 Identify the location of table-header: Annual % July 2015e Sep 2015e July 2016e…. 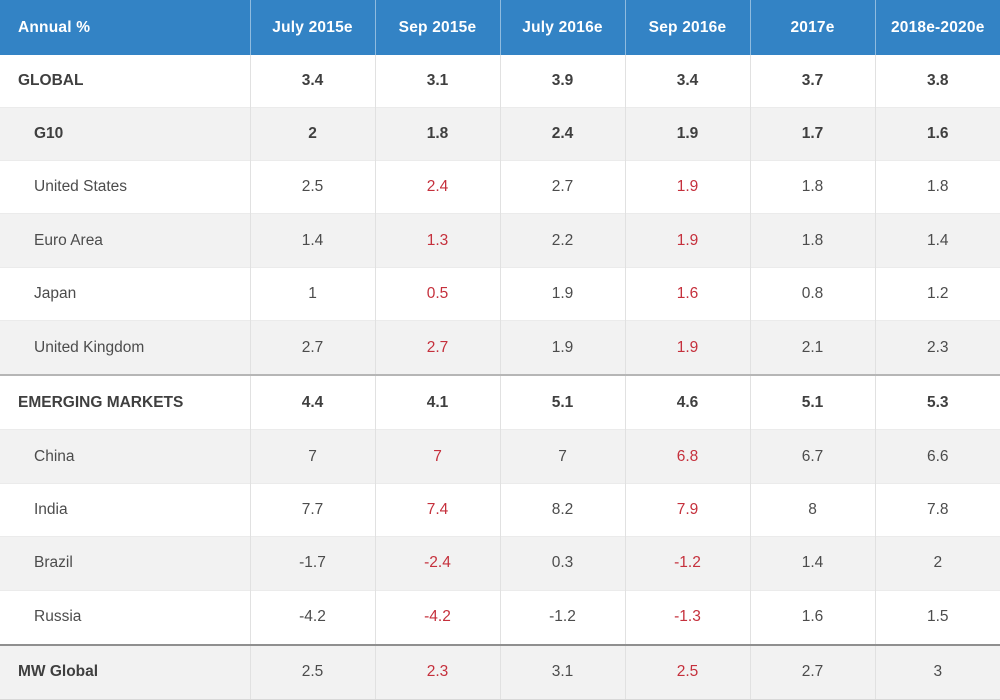
(500, 27).